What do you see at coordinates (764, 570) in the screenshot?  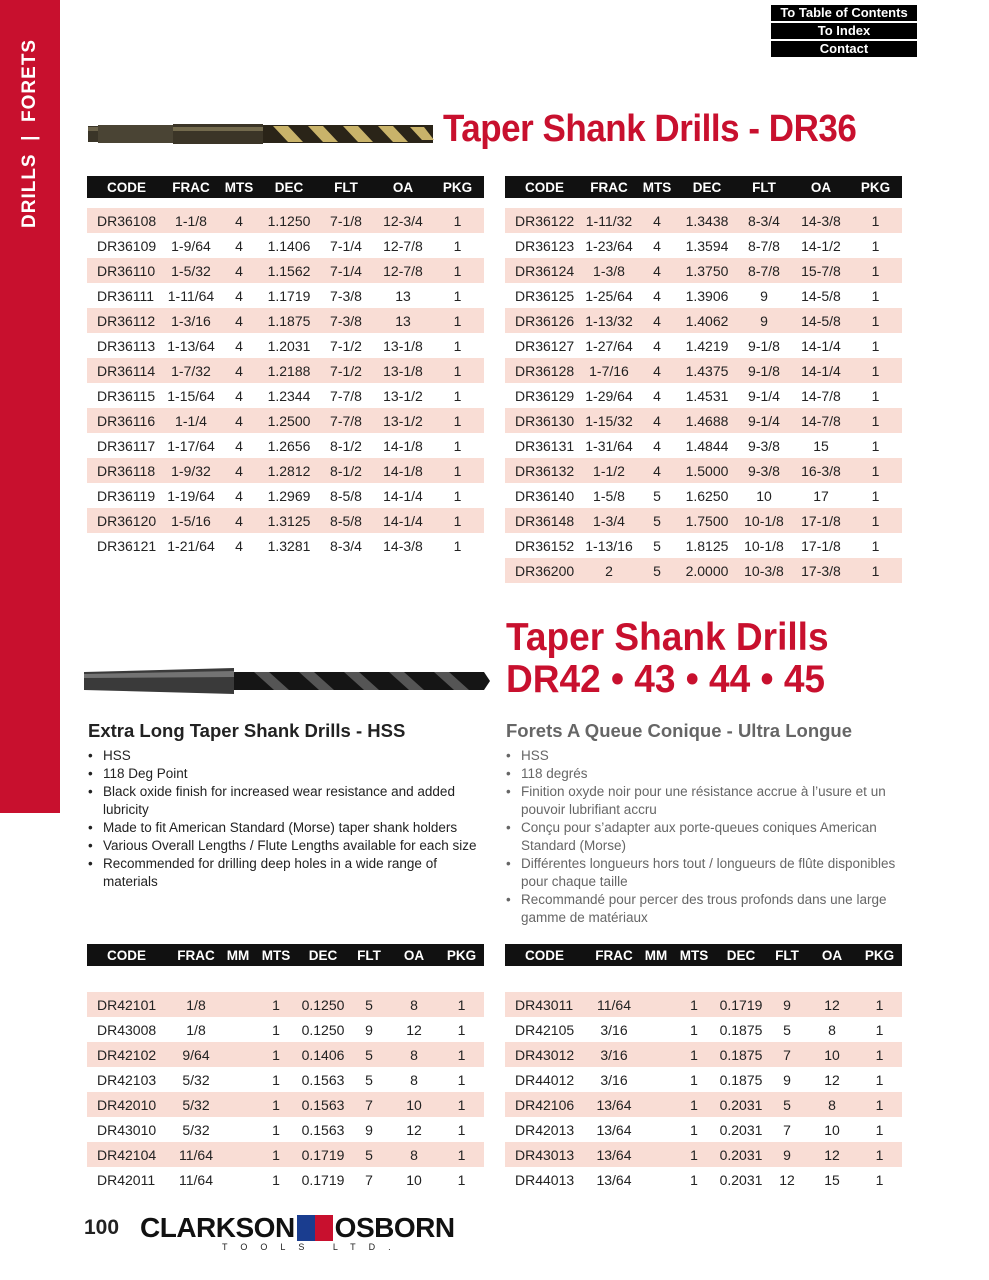 I see `table-cell: 10-3/8` at bounding box center [764, 570].